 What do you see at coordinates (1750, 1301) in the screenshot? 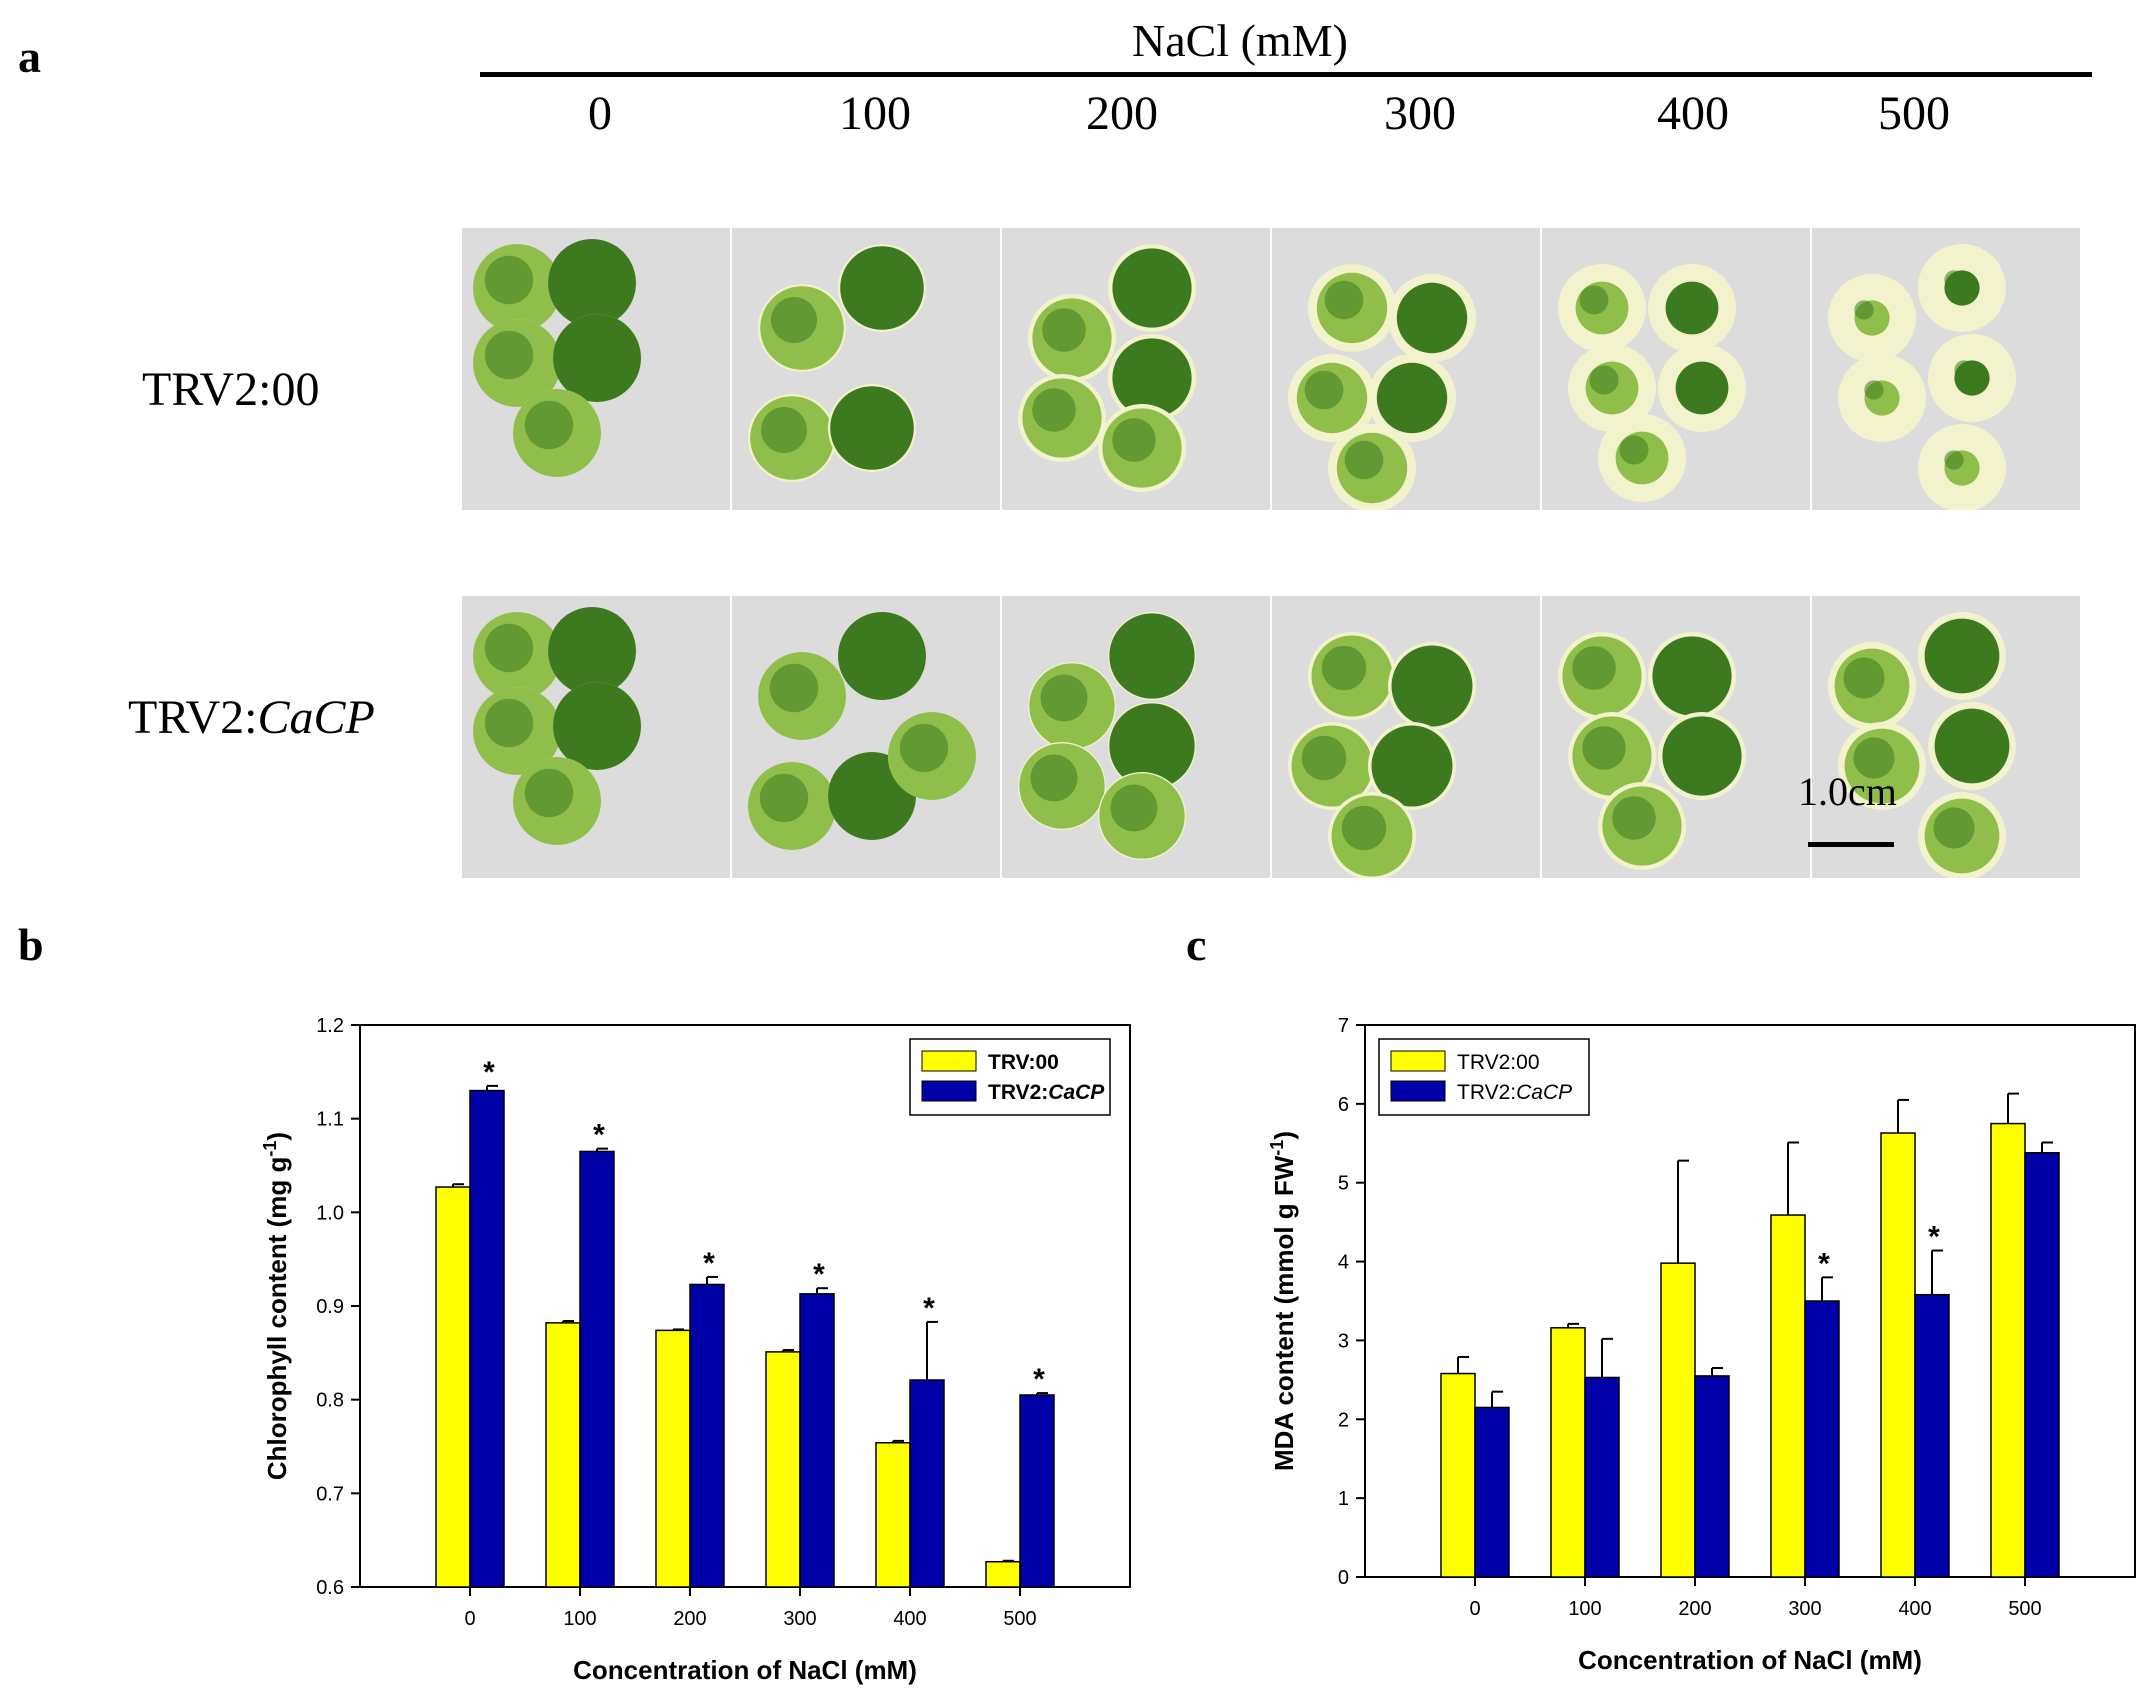
I see `plot-frame` at bounding box center [1750, 1301].